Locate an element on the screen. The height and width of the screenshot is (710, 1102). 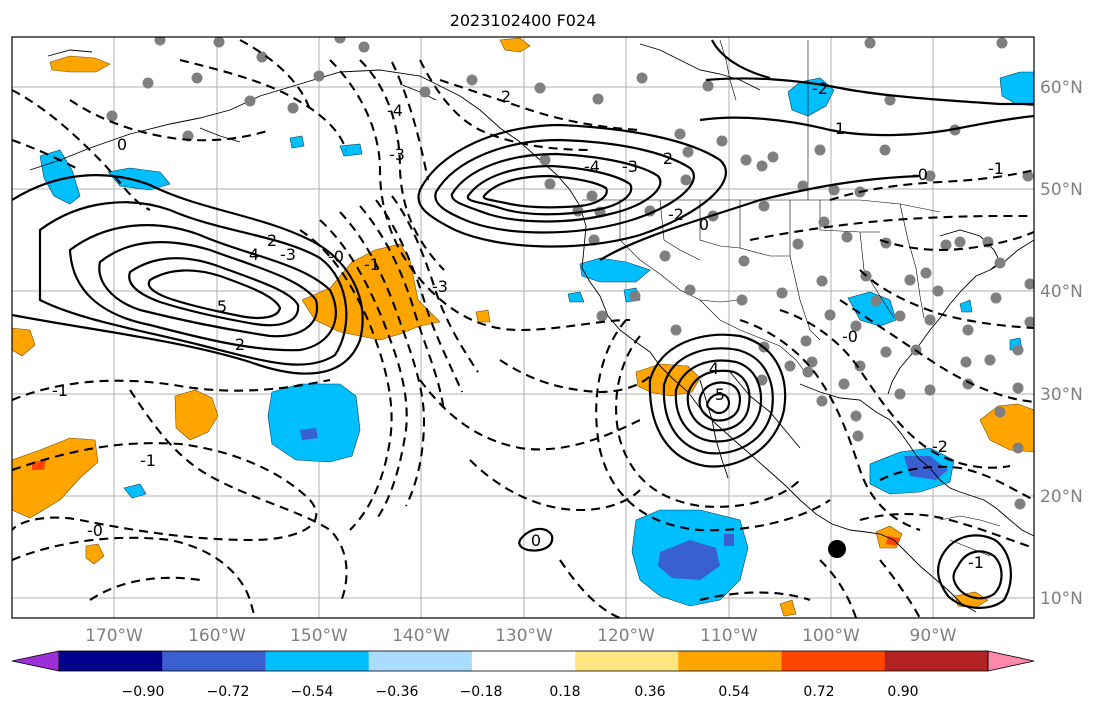
colorbar-tick-label: −0.54 is located at coordinates (312, 692).